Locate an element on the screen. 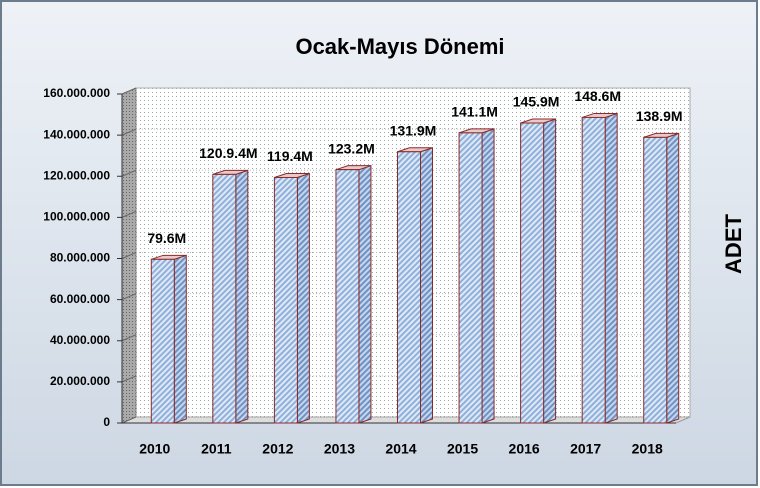  x-tick-label: 2018 is located at coordinates (647, 449).